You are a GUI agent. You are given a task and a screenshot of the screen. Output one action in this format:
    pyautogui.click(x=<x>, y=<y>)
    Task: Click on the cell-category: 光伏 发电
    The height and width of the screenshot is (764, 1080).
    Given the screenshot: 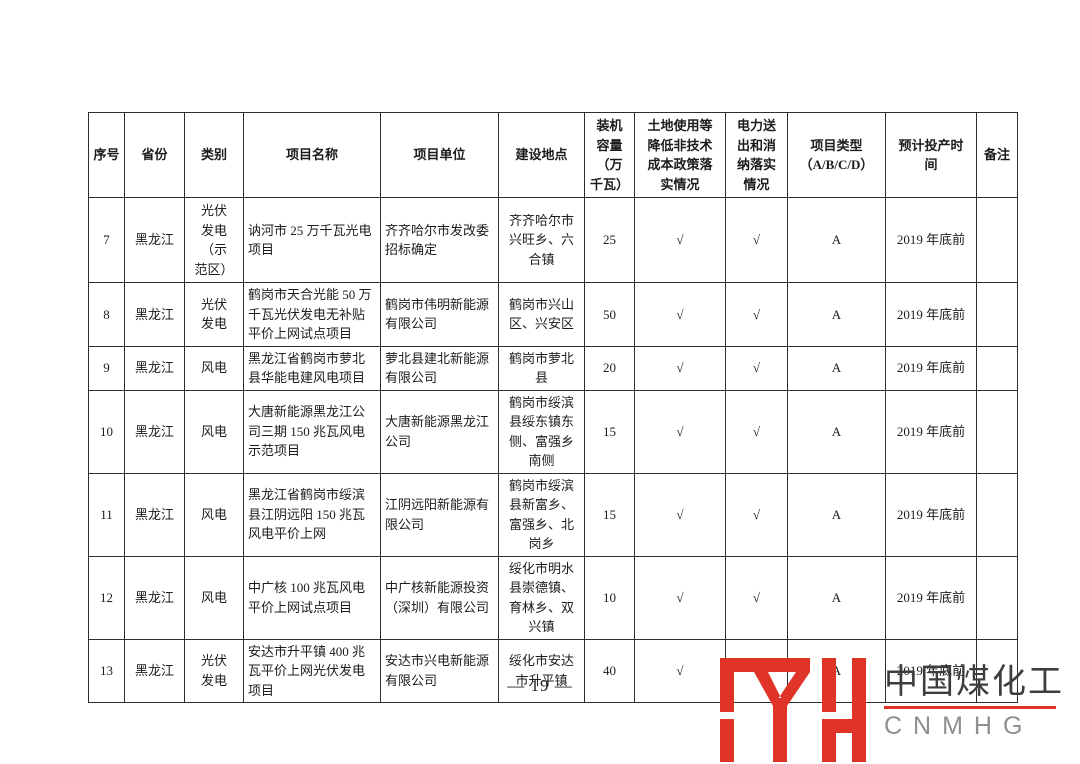 What is the action you would take?
    pyautogui.click(x=214, y=314)
    